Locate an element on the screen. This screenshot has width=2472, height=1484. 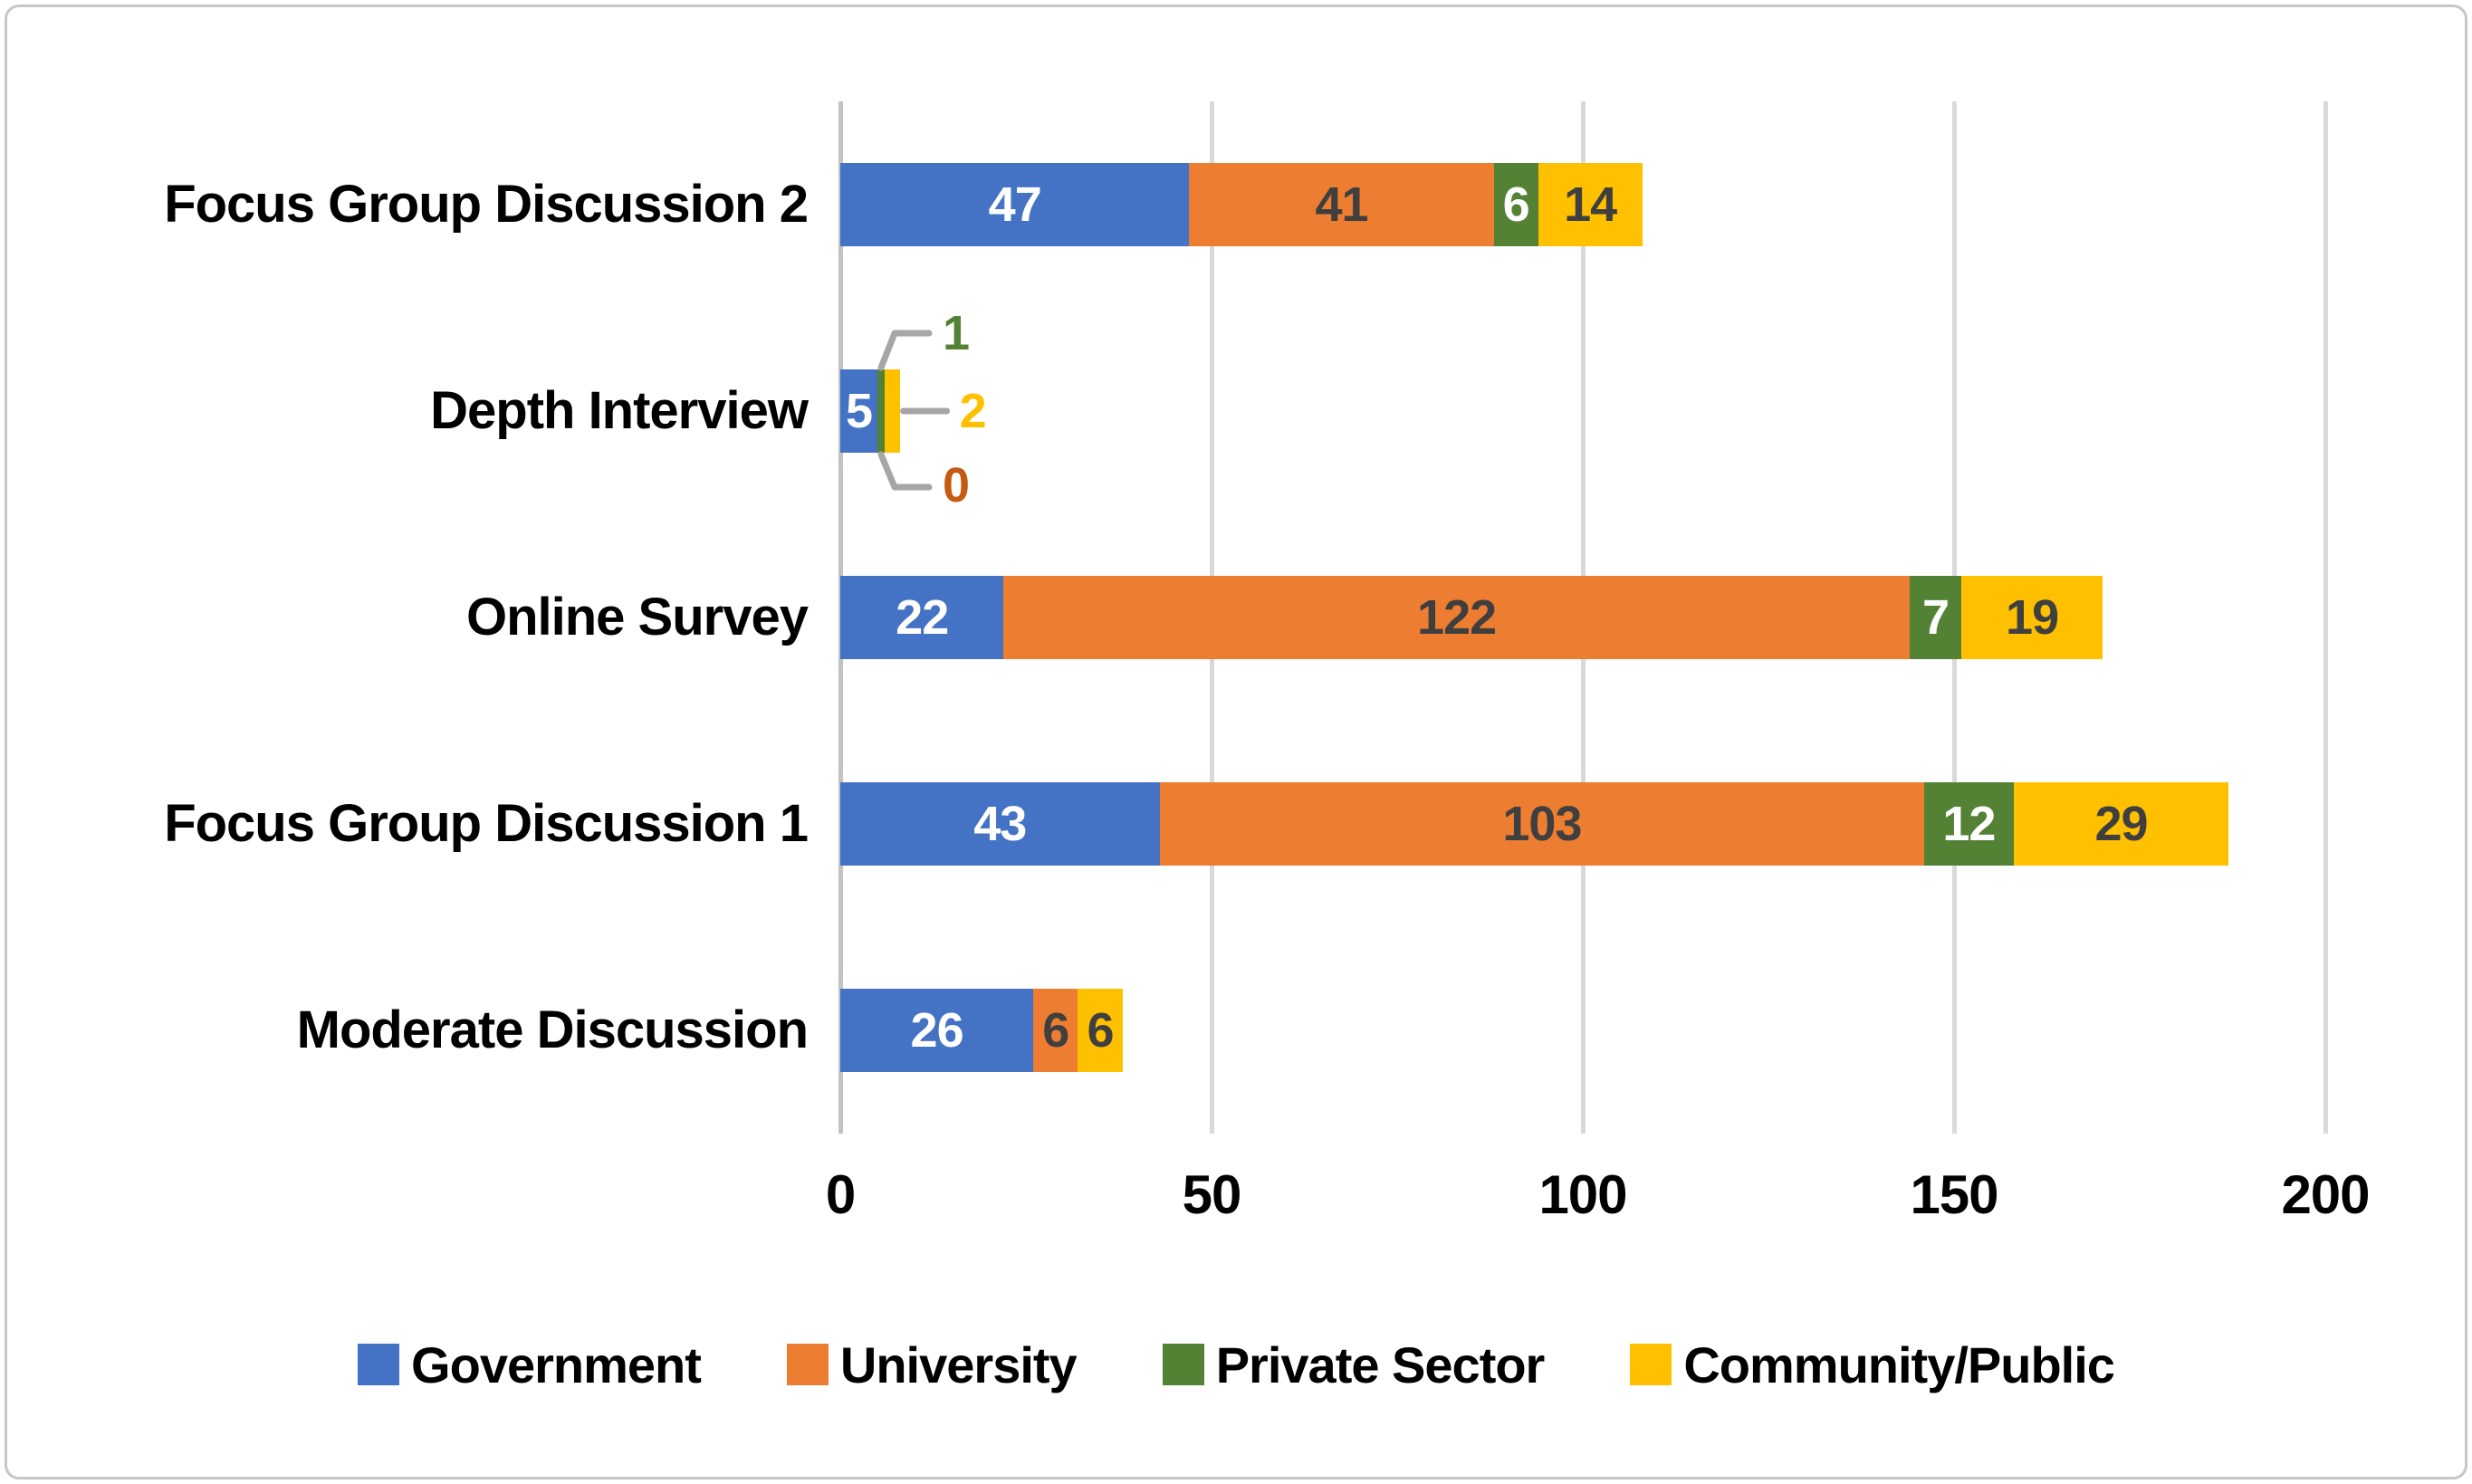
category-label: Depth Interview is located at coordinates (619, 410).